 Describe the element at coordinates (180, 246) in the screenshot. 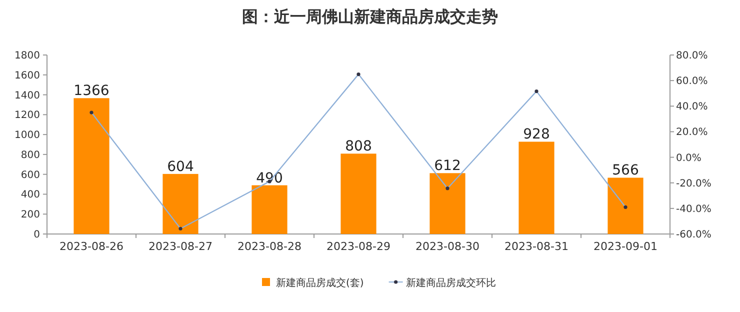

I see `x-tick-label: 2023-08-27` at that location.